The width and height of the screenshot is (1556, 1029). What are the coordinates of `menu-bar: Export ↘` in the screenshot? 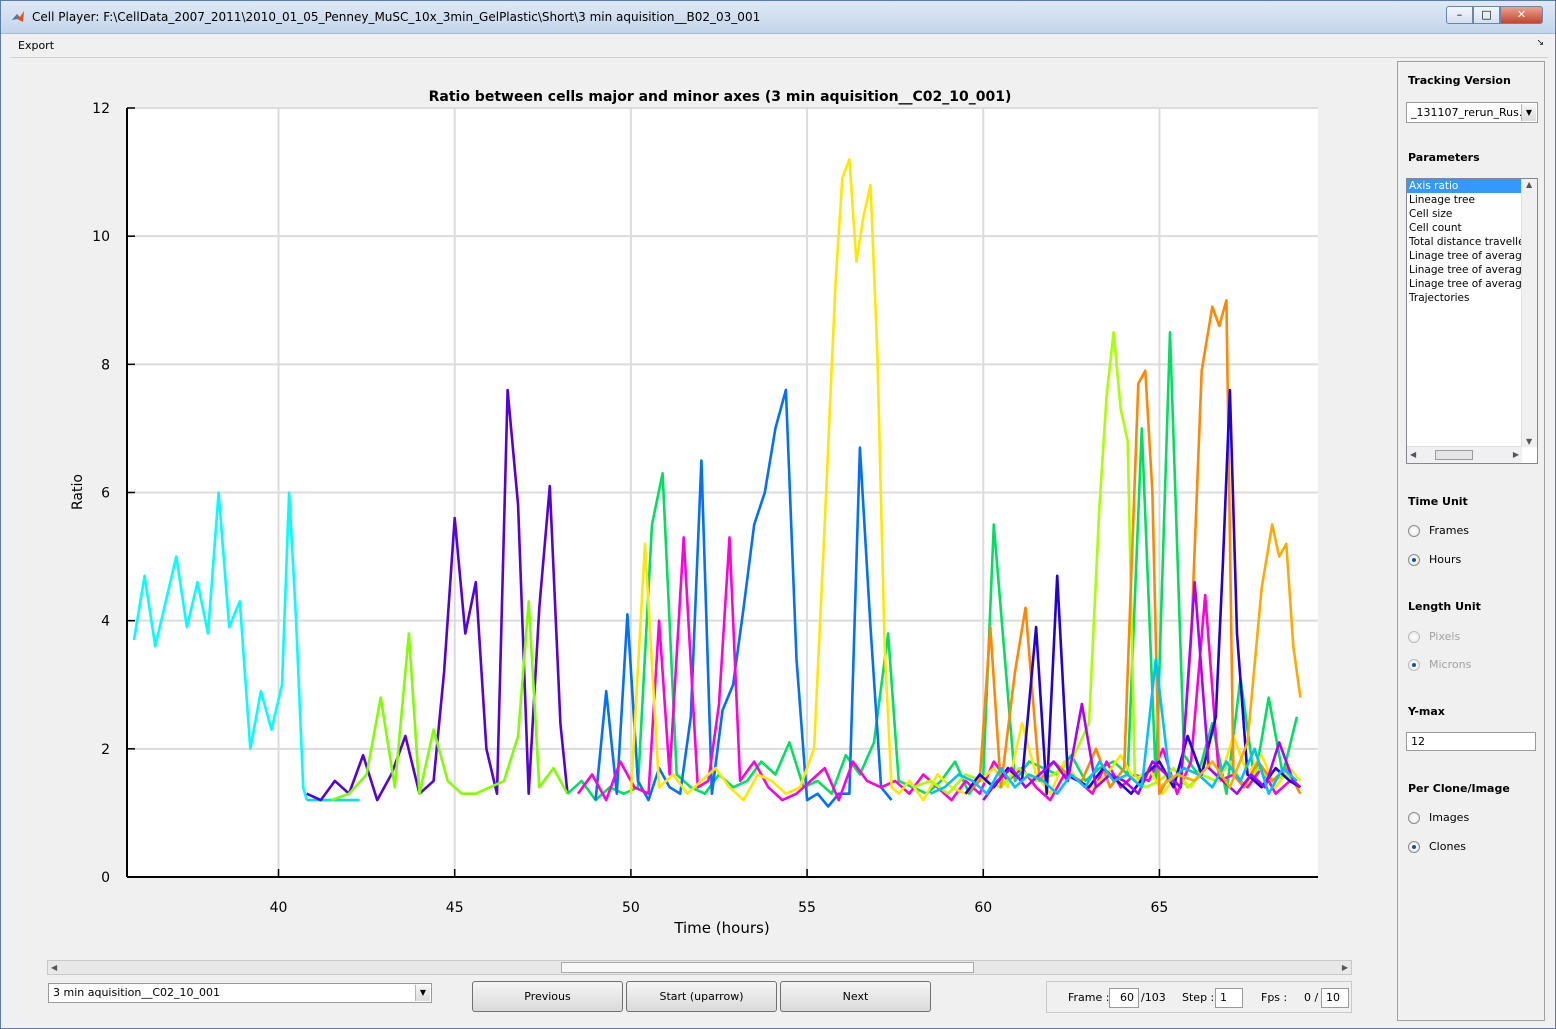 It's located at (779, 46).